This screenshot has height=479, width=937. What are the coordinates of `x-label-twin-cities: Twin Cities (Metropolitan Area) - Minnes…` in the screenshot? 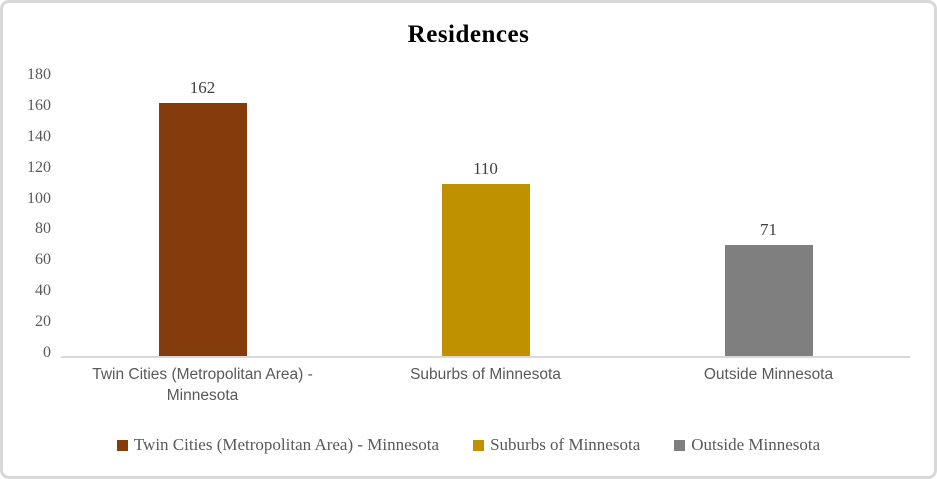 It's located at (202, 385).